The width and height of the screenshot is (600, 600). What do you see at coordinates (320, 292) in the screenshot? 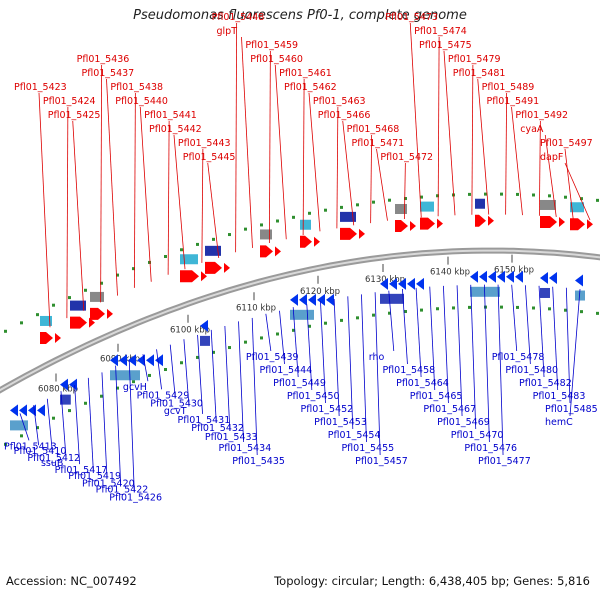
I see `tick-label: 6120 kbp` at bounding box center [320, 292].